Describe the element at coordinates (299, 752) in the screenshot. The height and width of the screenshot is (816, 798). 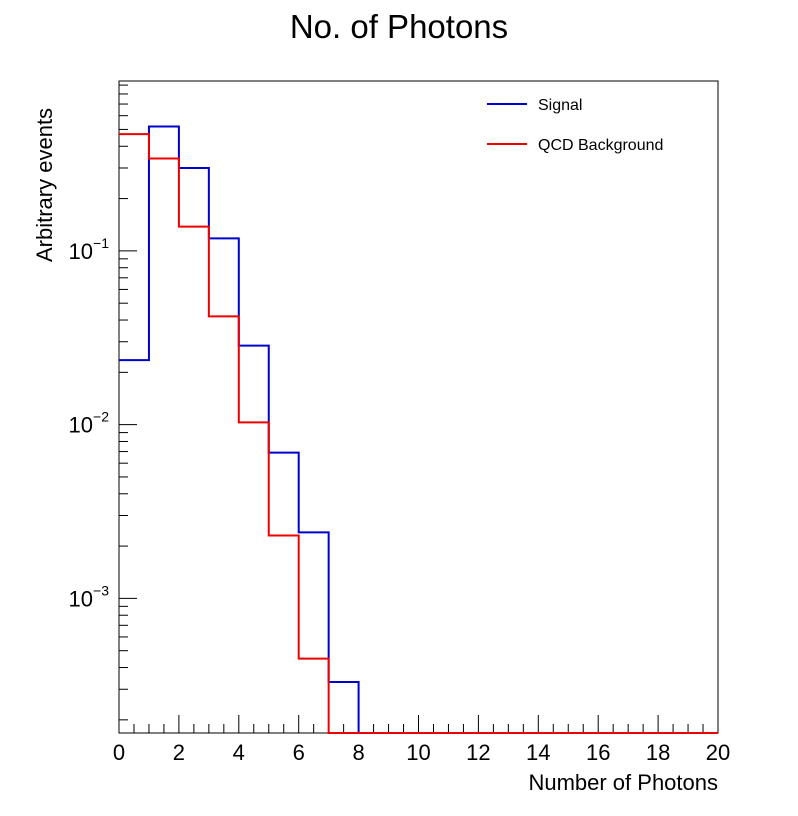
I see `x-tick-label: 6` at that location.